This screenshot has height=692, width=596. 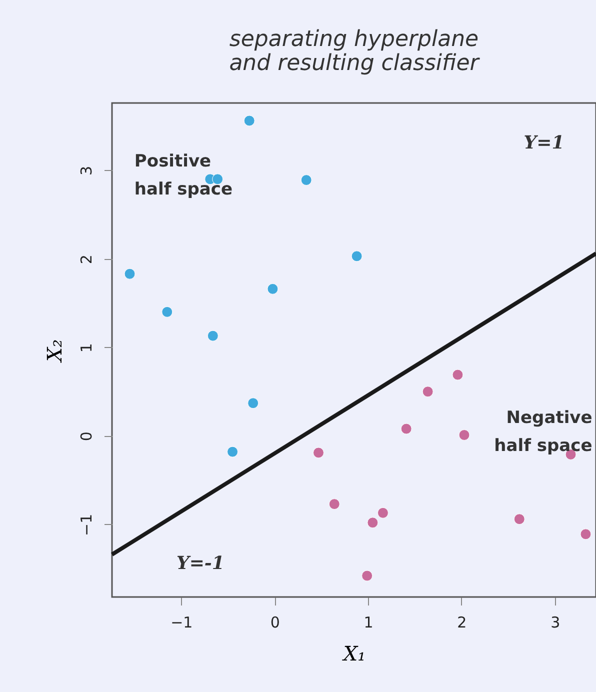 I want to click on x-tick-label: 1, so click(x=369, y=623).